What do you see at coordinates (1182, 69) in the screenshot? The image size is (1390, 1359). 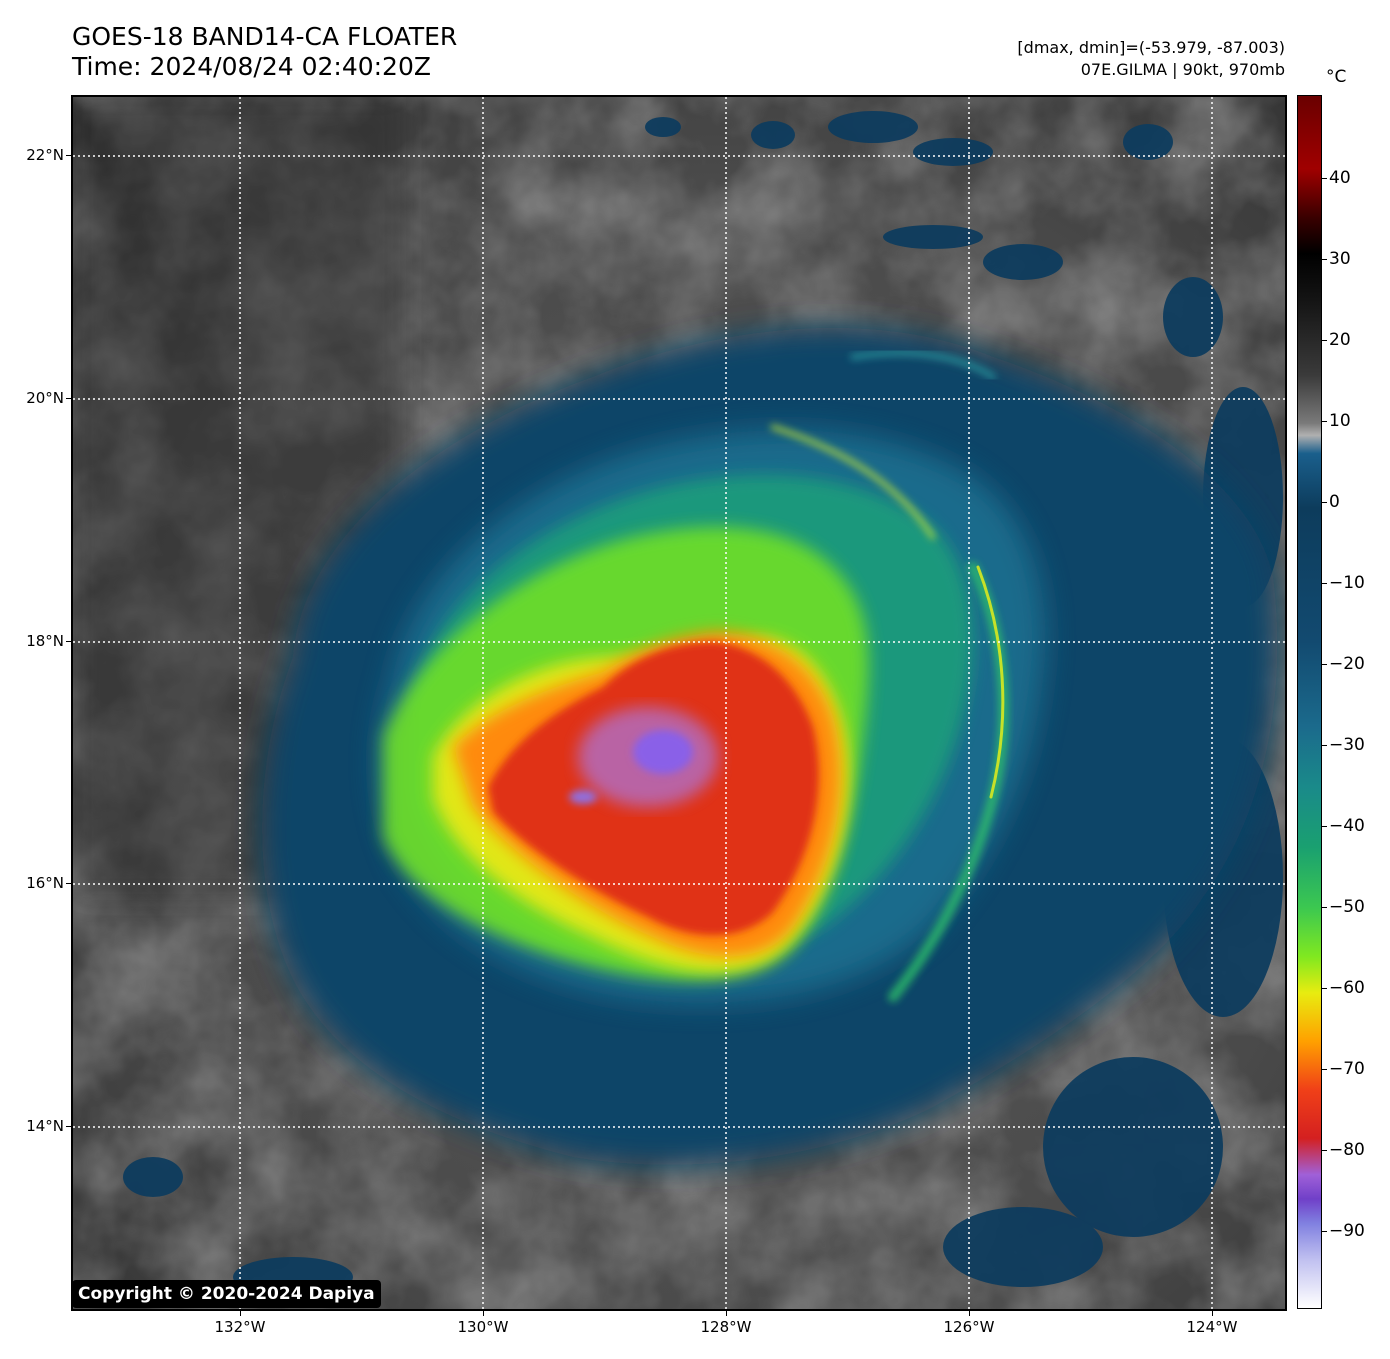 I see `storm-info: 07E.GILMA | 90kt, 970mb` at bounding box center [1182, 69].